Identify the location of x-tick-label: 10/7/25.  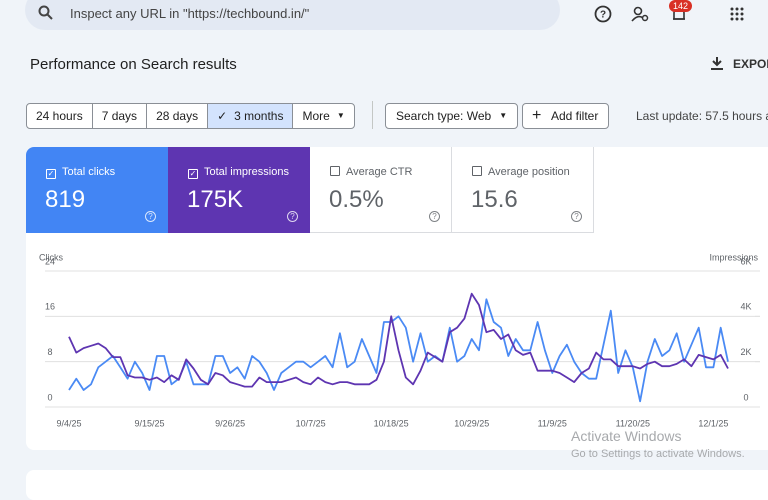
(311, 423).